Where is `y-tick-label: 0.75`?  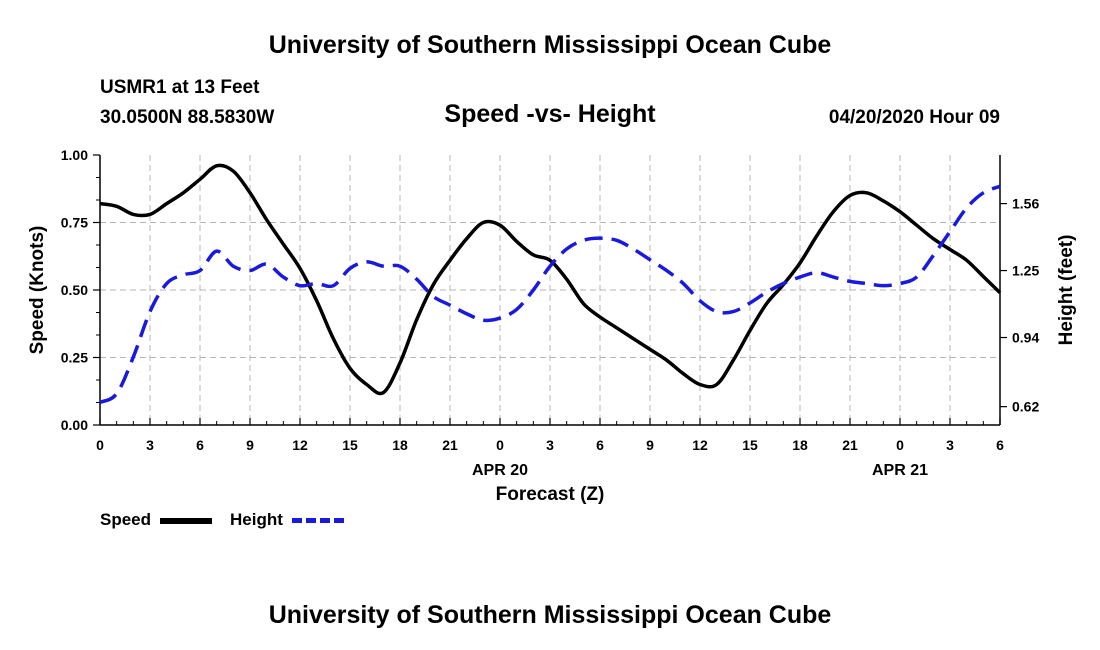 y-tick-label: 0.75 is located at coordinates (74, 223).